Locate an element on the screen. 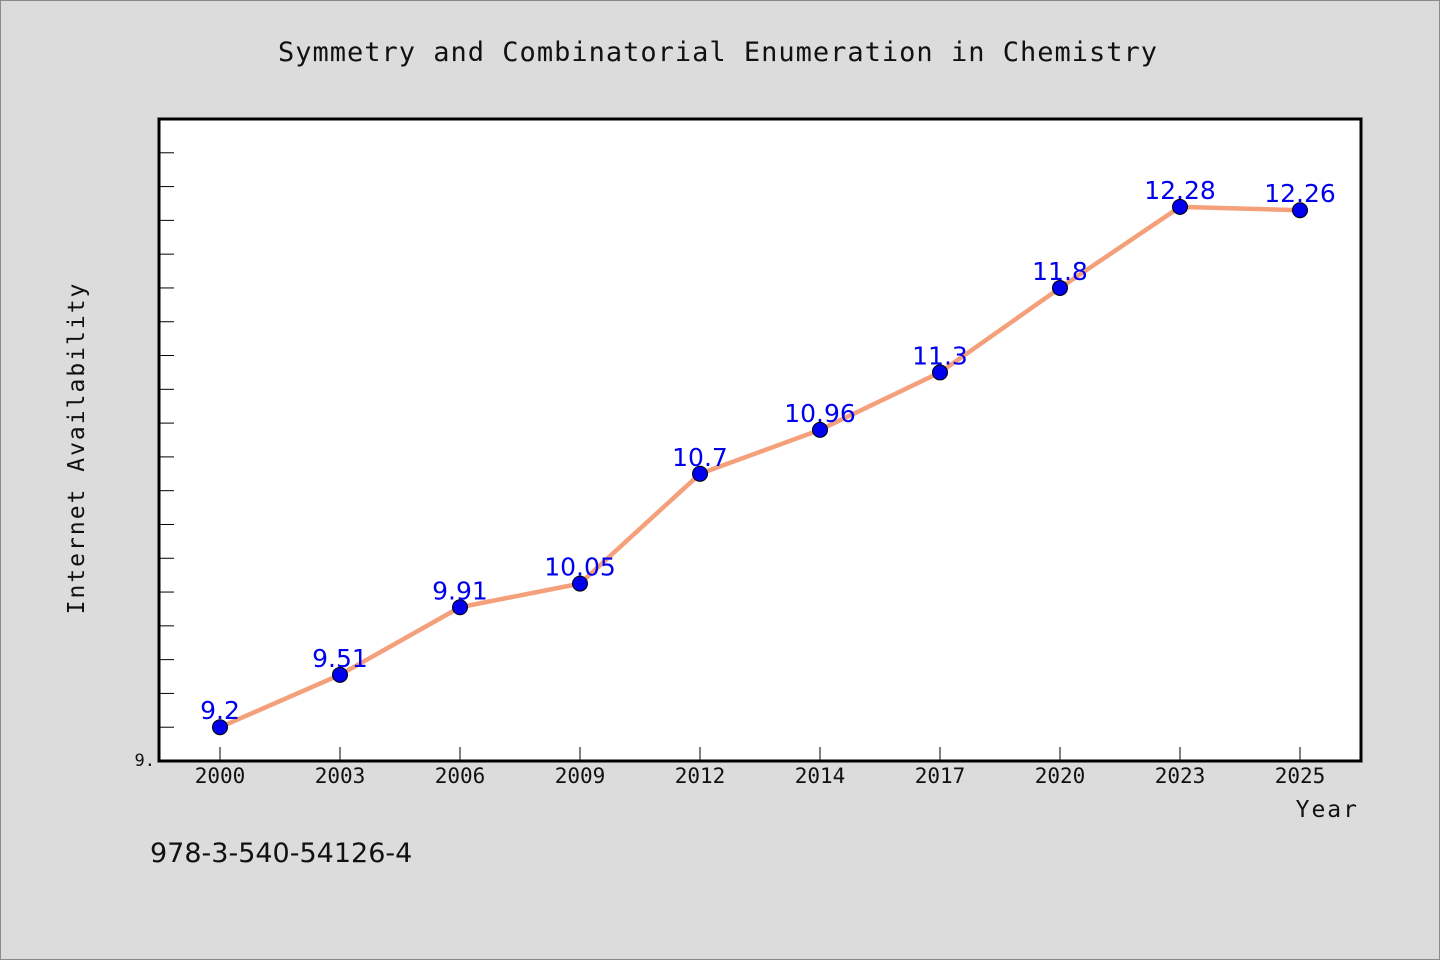 Image resolution: width=1440 pixels, height=960 pixels. y-axis-ticks is located at coordinates (166, 423).